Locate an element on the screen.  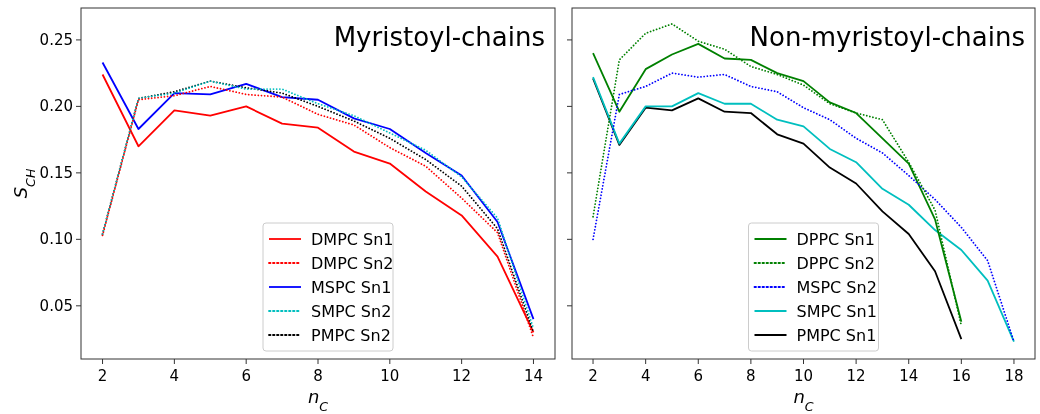
x-tick-label: 18 is located at coordinates (1014, 376).